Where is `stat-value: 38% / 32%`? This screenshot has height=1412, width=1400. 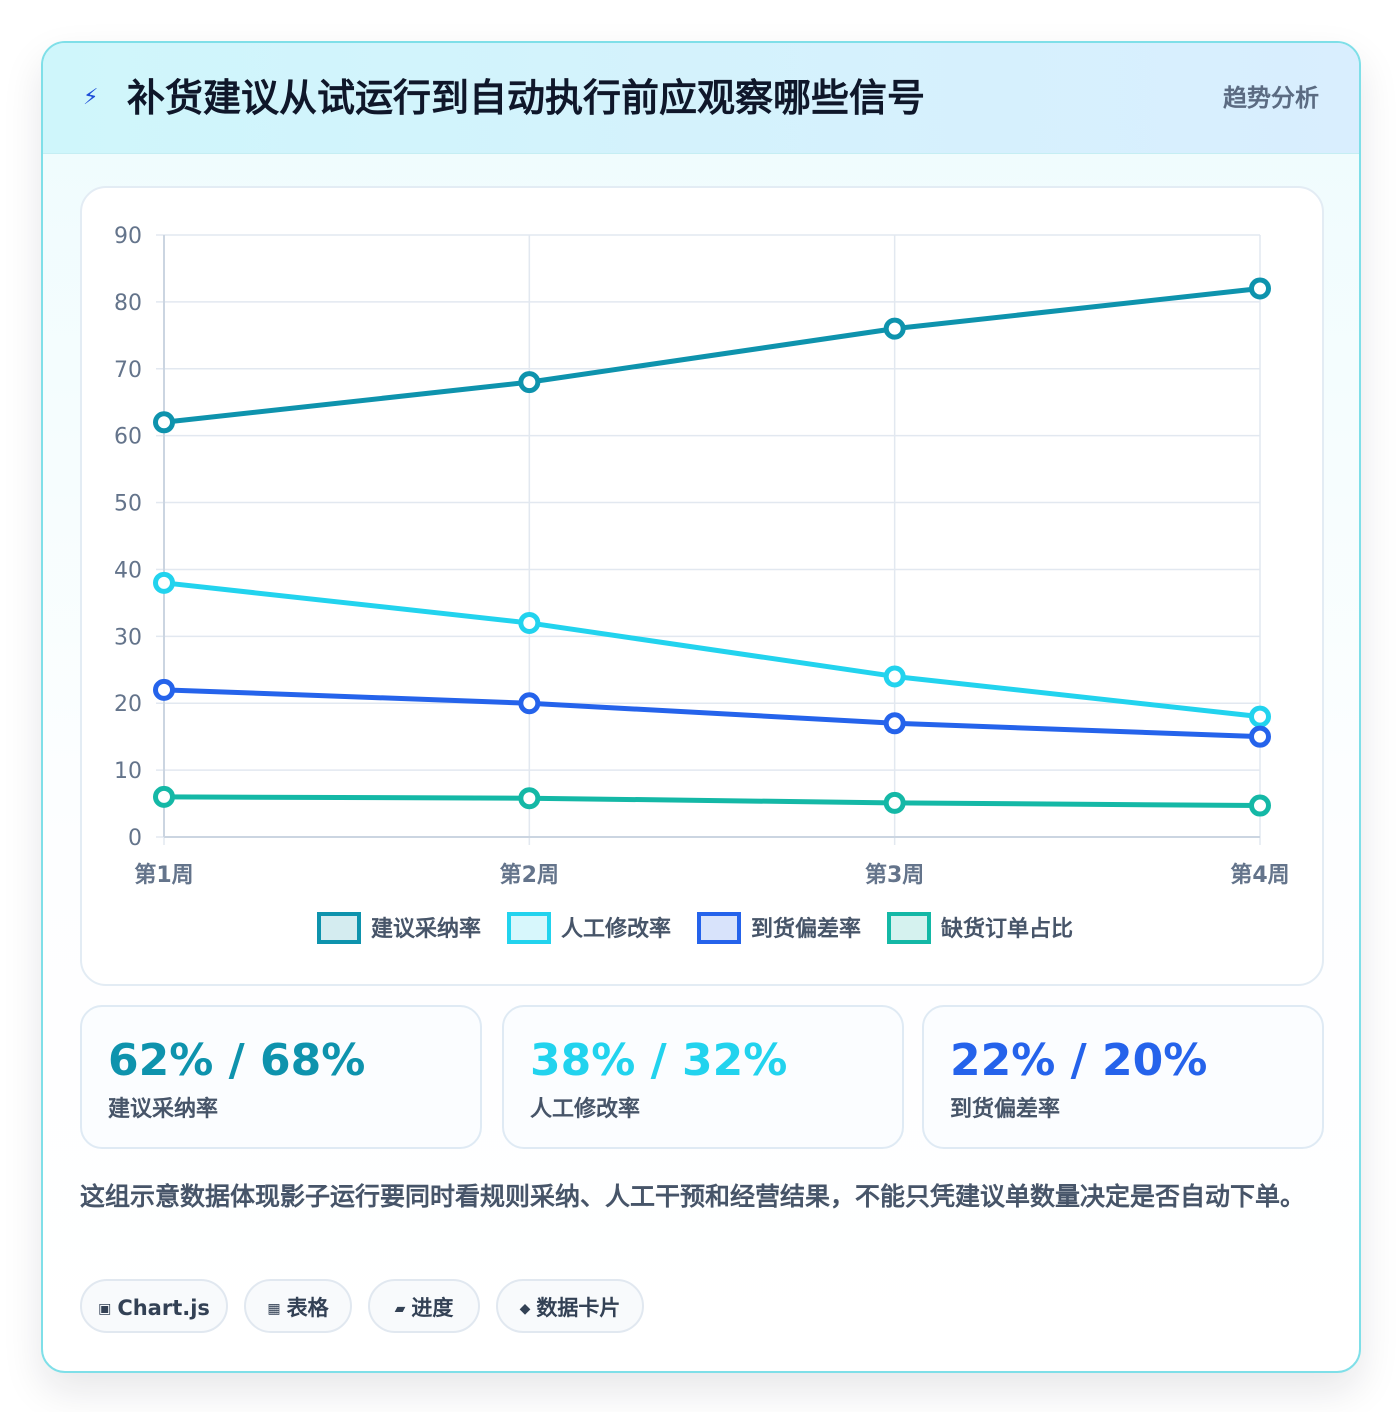
stat-value: 38% / 32% is located at coordinates (659, 1060).